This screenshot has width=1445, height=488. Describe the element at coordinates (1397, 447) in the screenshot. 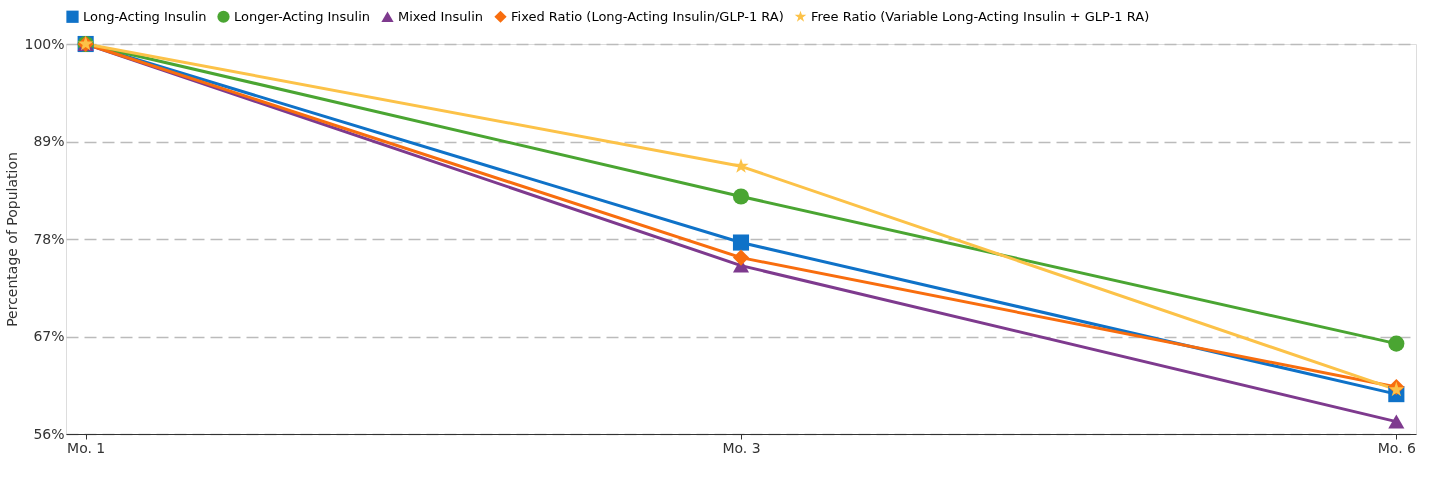

I see `x-tick-label: Mo. 6` at that location.